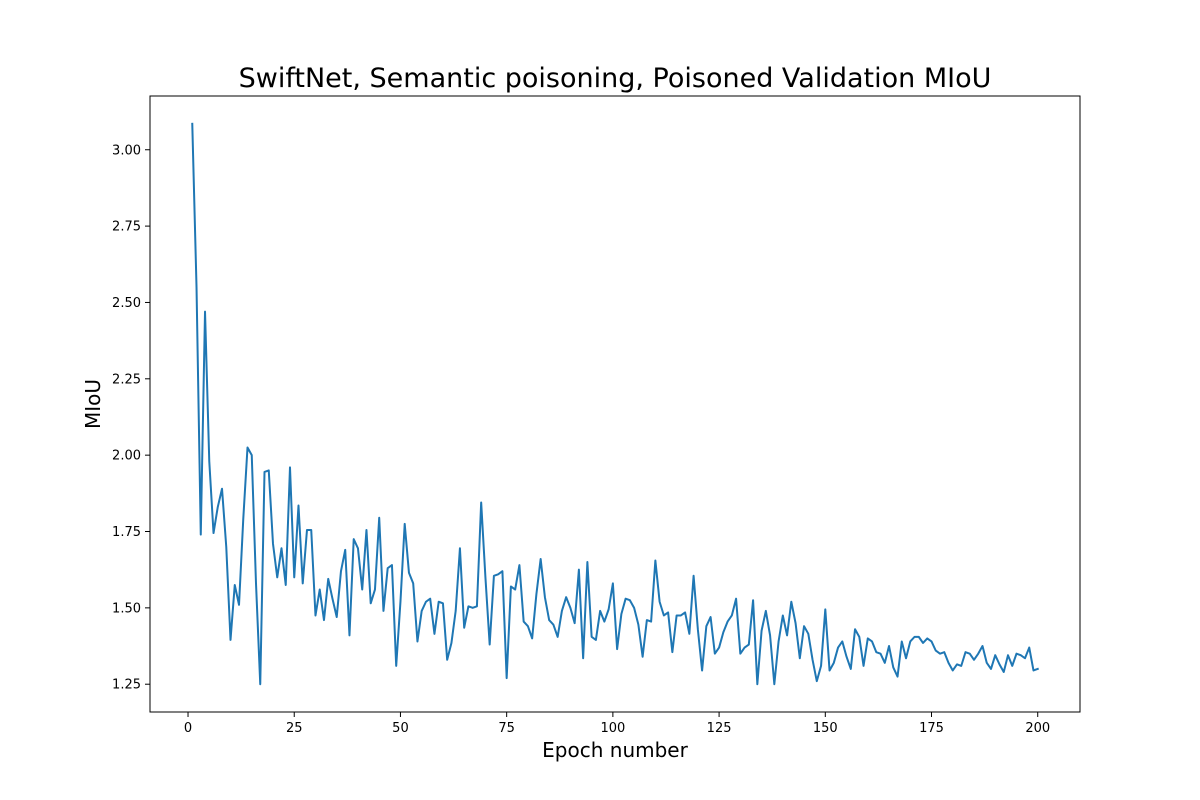  Describe the element at coordinates (126, 150) in the screenshot. I see `y-tick-label: 3.00` at that location.